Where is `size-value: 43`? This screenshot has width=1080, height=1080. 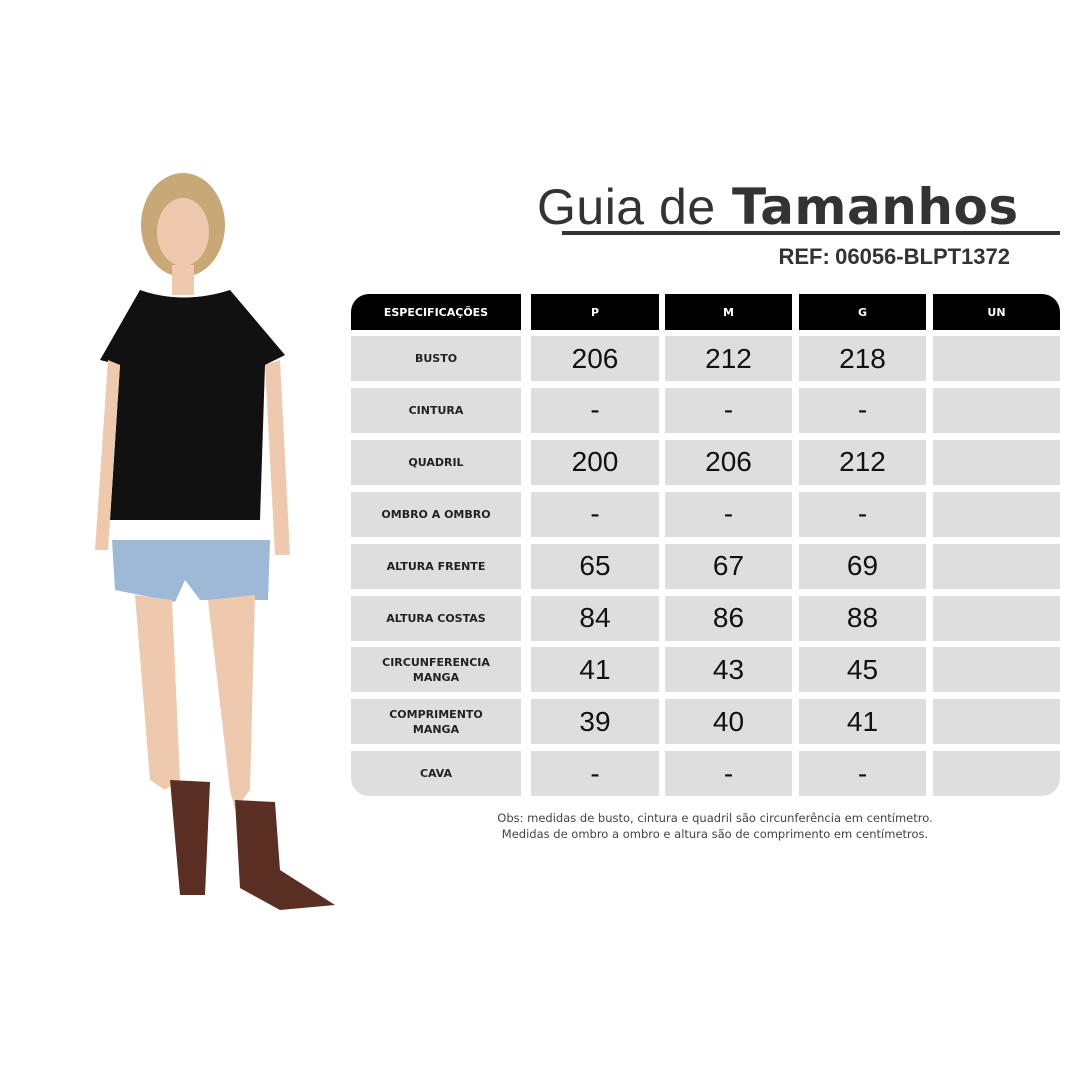
size-value: 43 is located at coordinates (728, 670).